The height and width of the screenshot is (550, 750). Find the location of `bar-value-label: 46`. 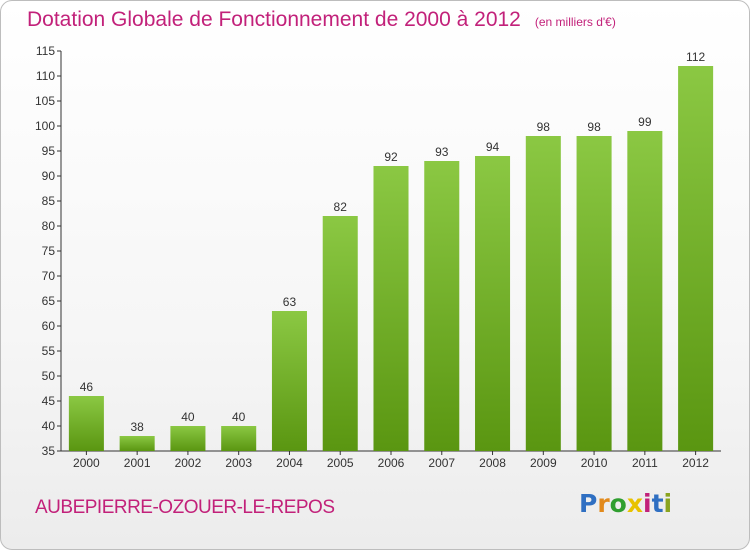

bar-value-label: 46 is located at coordinates (87, 387).